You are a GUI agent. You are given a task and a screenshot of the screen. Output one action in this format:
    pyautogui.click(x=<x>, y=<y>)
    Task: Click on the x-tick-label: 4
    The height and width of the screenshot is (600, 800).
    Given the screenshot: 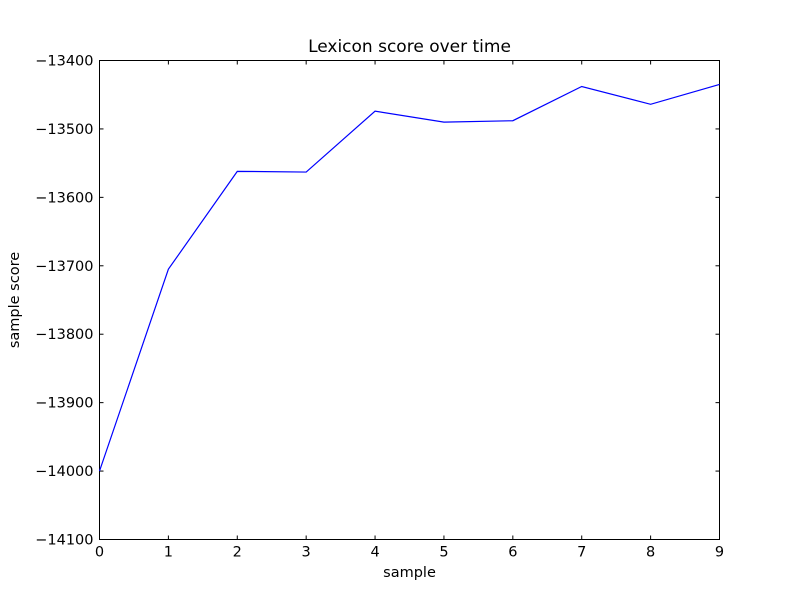 What is the action you would take?
    pyautogui.click(x=374, y=553)
    